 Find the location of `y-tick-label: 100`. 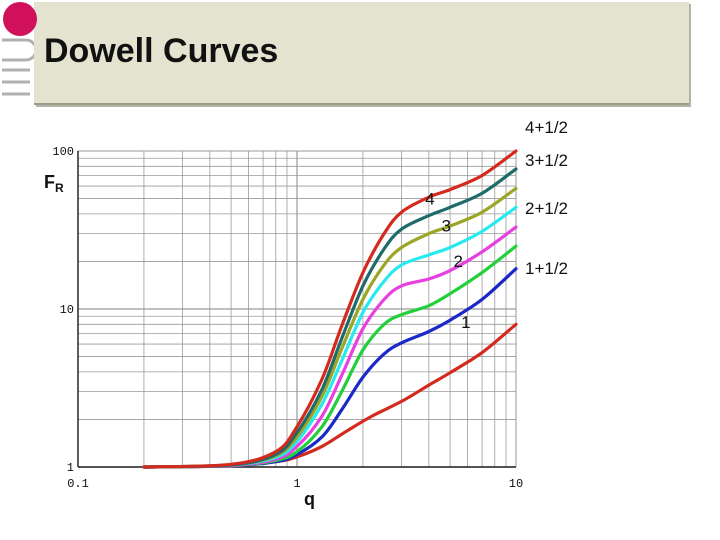

y-tick-label: 100 is located at coordinates (63, 152).